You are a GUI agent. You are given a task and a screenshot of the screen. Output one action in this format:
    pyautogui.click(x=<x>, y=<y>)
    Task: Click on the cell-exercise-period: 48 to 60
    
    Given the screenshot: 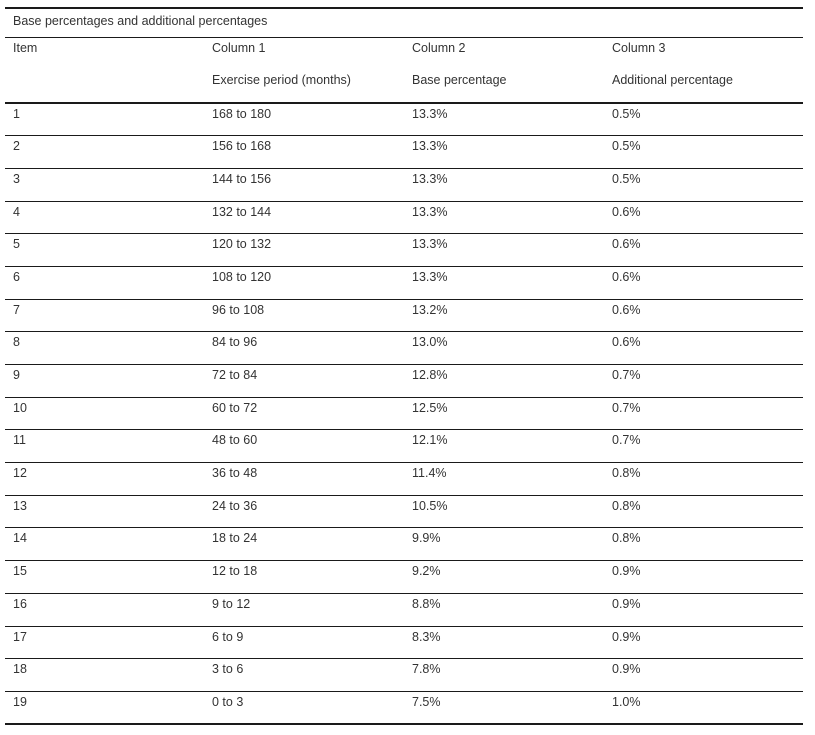 What is the action you would take?
    pyautogui.click(x=304, y=446)
    